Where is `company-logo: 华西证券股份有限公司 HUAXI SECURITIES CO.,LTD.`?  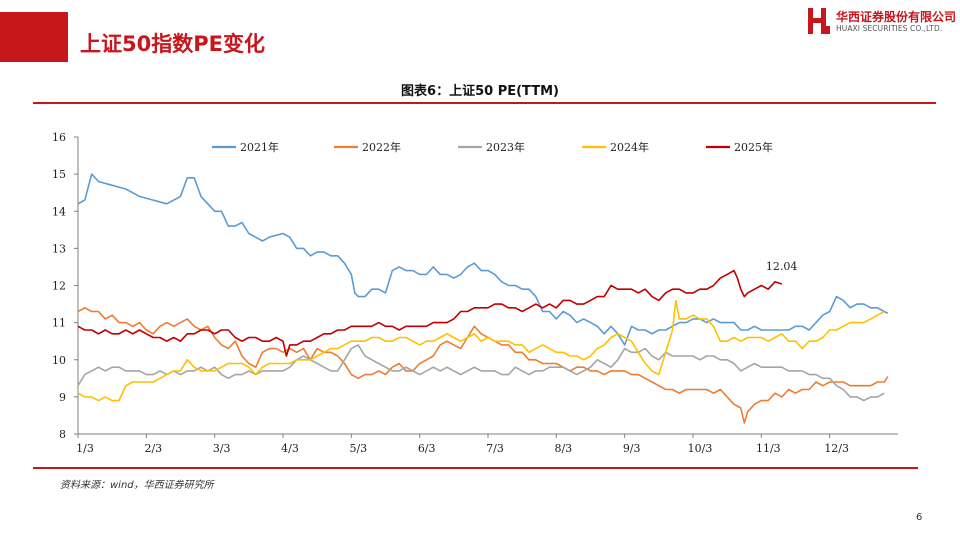 company-logo: 华西证券股份有限公司 HUAXI SECURITIES CO.,LTD. is located at coordinates (882, 22).